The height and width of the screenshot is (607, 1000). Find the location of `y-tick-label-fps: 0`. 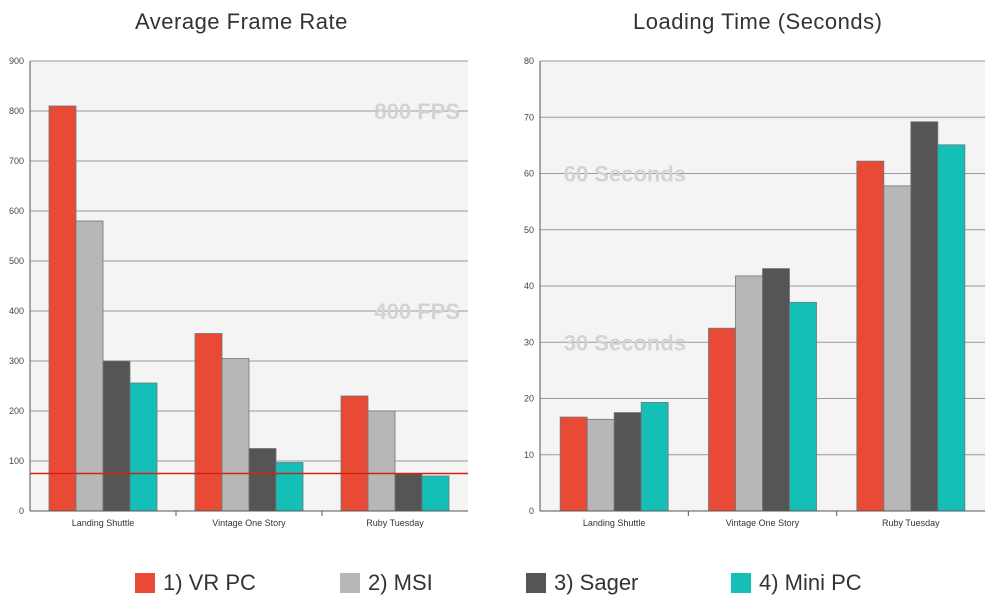

y-tick-label-fps: 0 is located at coordinates (21, 511).